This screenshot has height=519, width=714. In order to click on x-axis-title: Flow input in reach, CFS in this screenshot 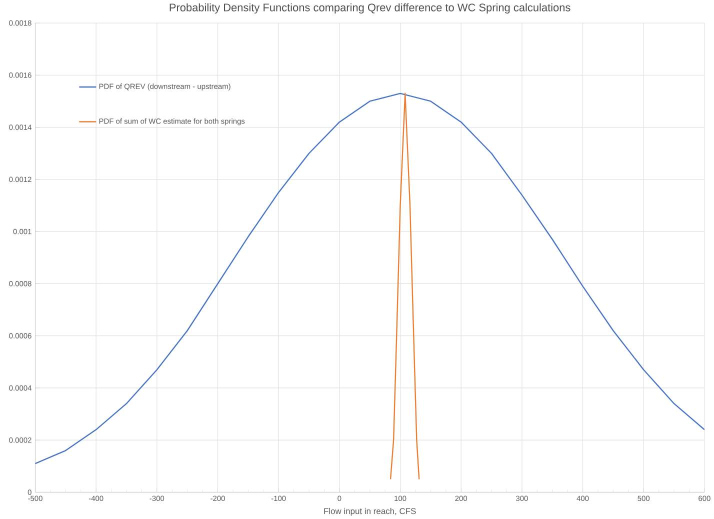, I will do `click(370, 512)`.